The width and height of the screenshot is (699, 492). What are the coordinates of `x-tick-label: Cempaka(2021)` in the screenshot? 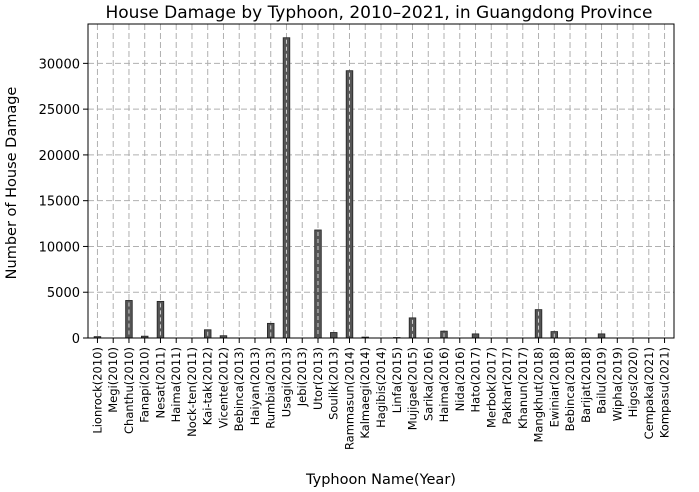 It's located at (649, 393).